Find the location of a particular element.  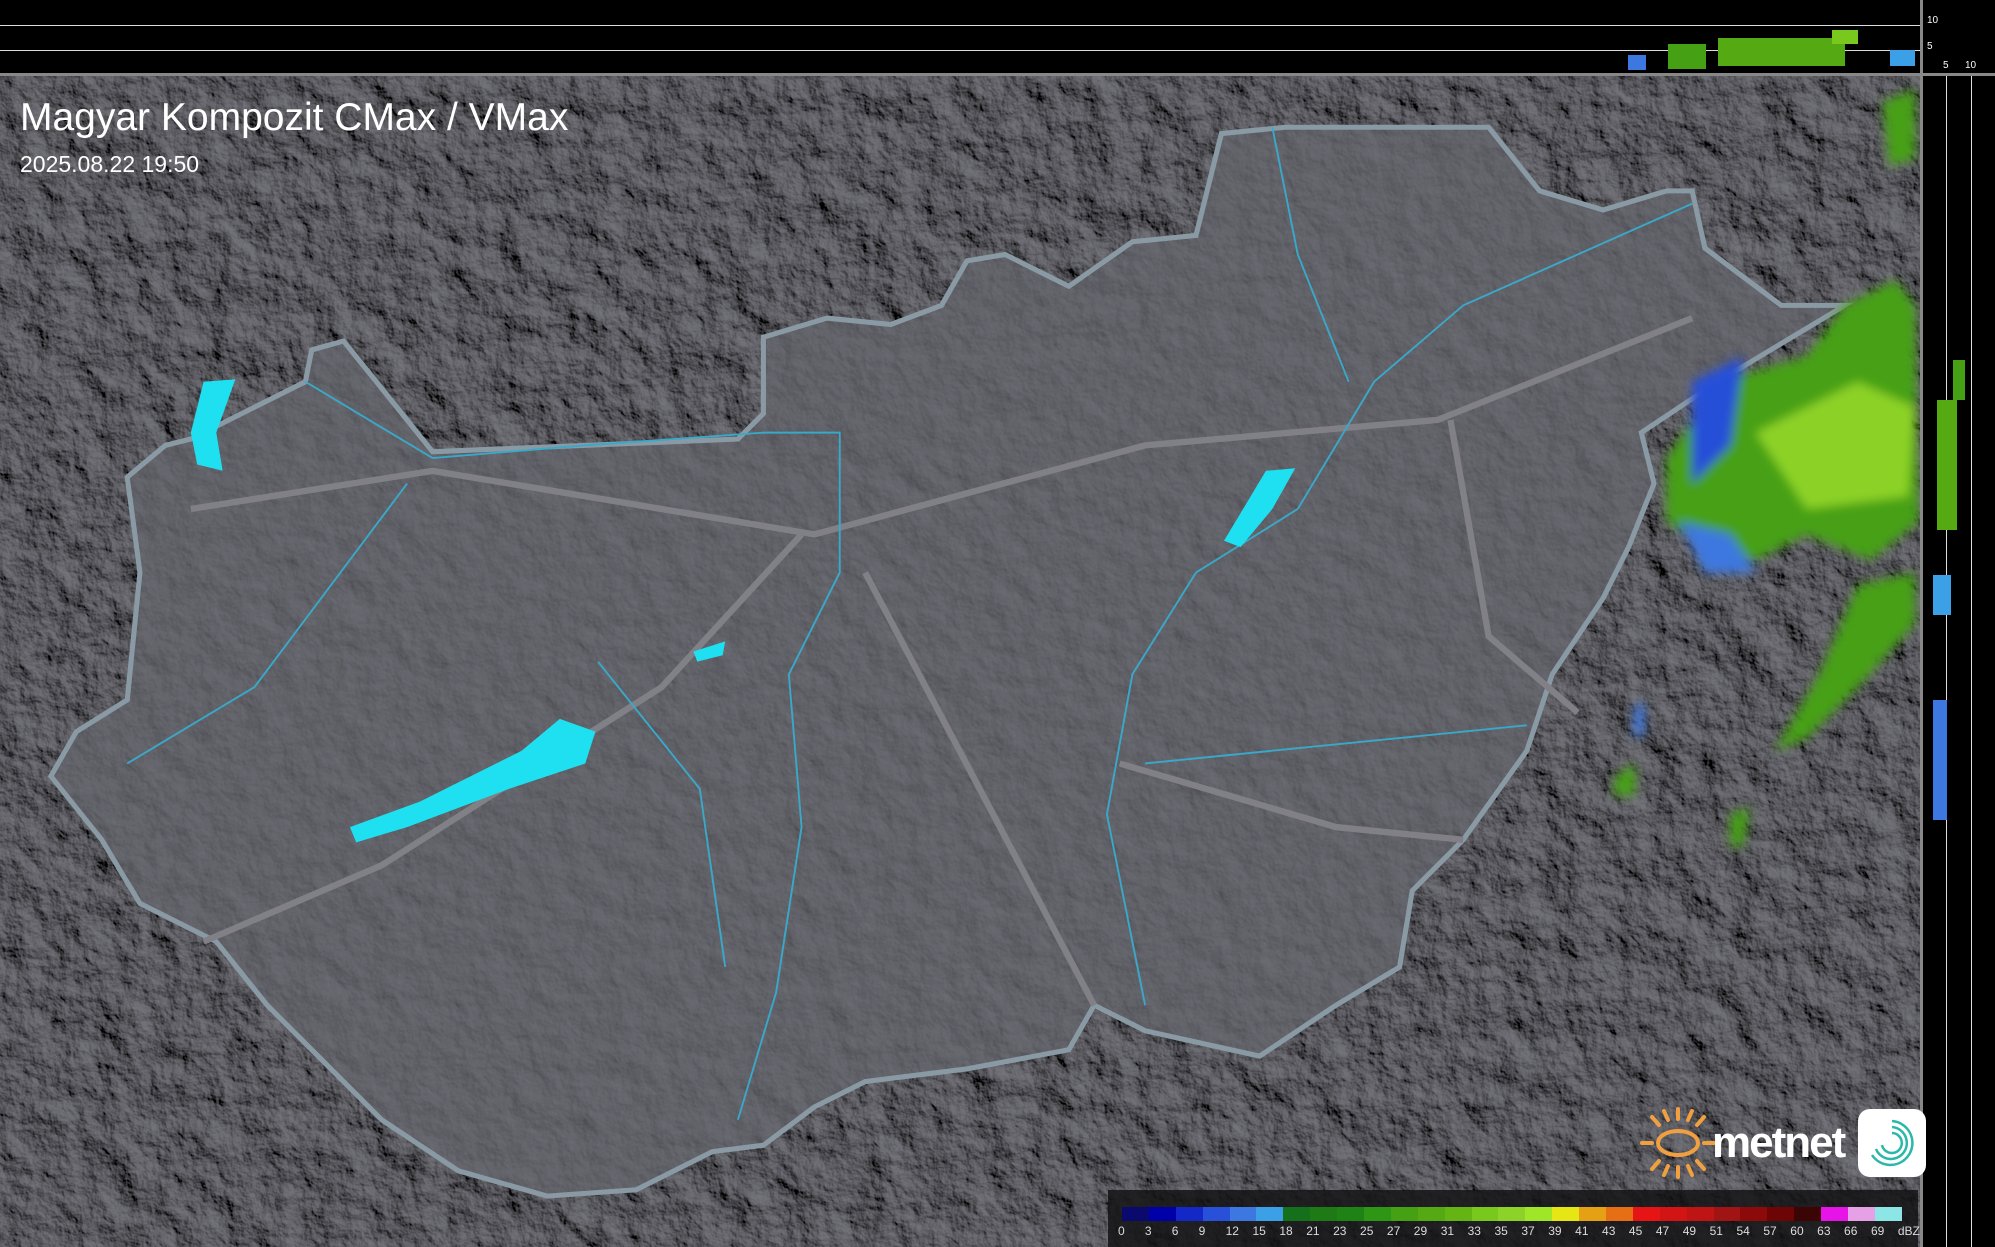

lake-tisza is located at coordinates (1259, 508).